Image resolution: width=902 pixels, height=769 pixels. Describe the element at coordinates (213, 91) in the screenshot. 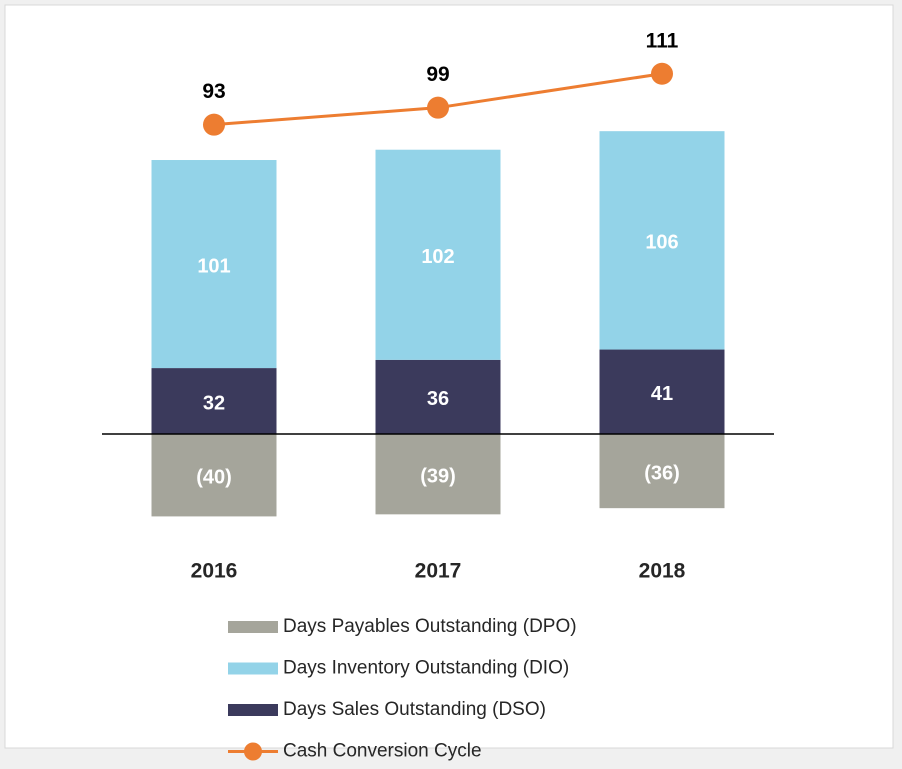

I see `data-label: 93` at that location.